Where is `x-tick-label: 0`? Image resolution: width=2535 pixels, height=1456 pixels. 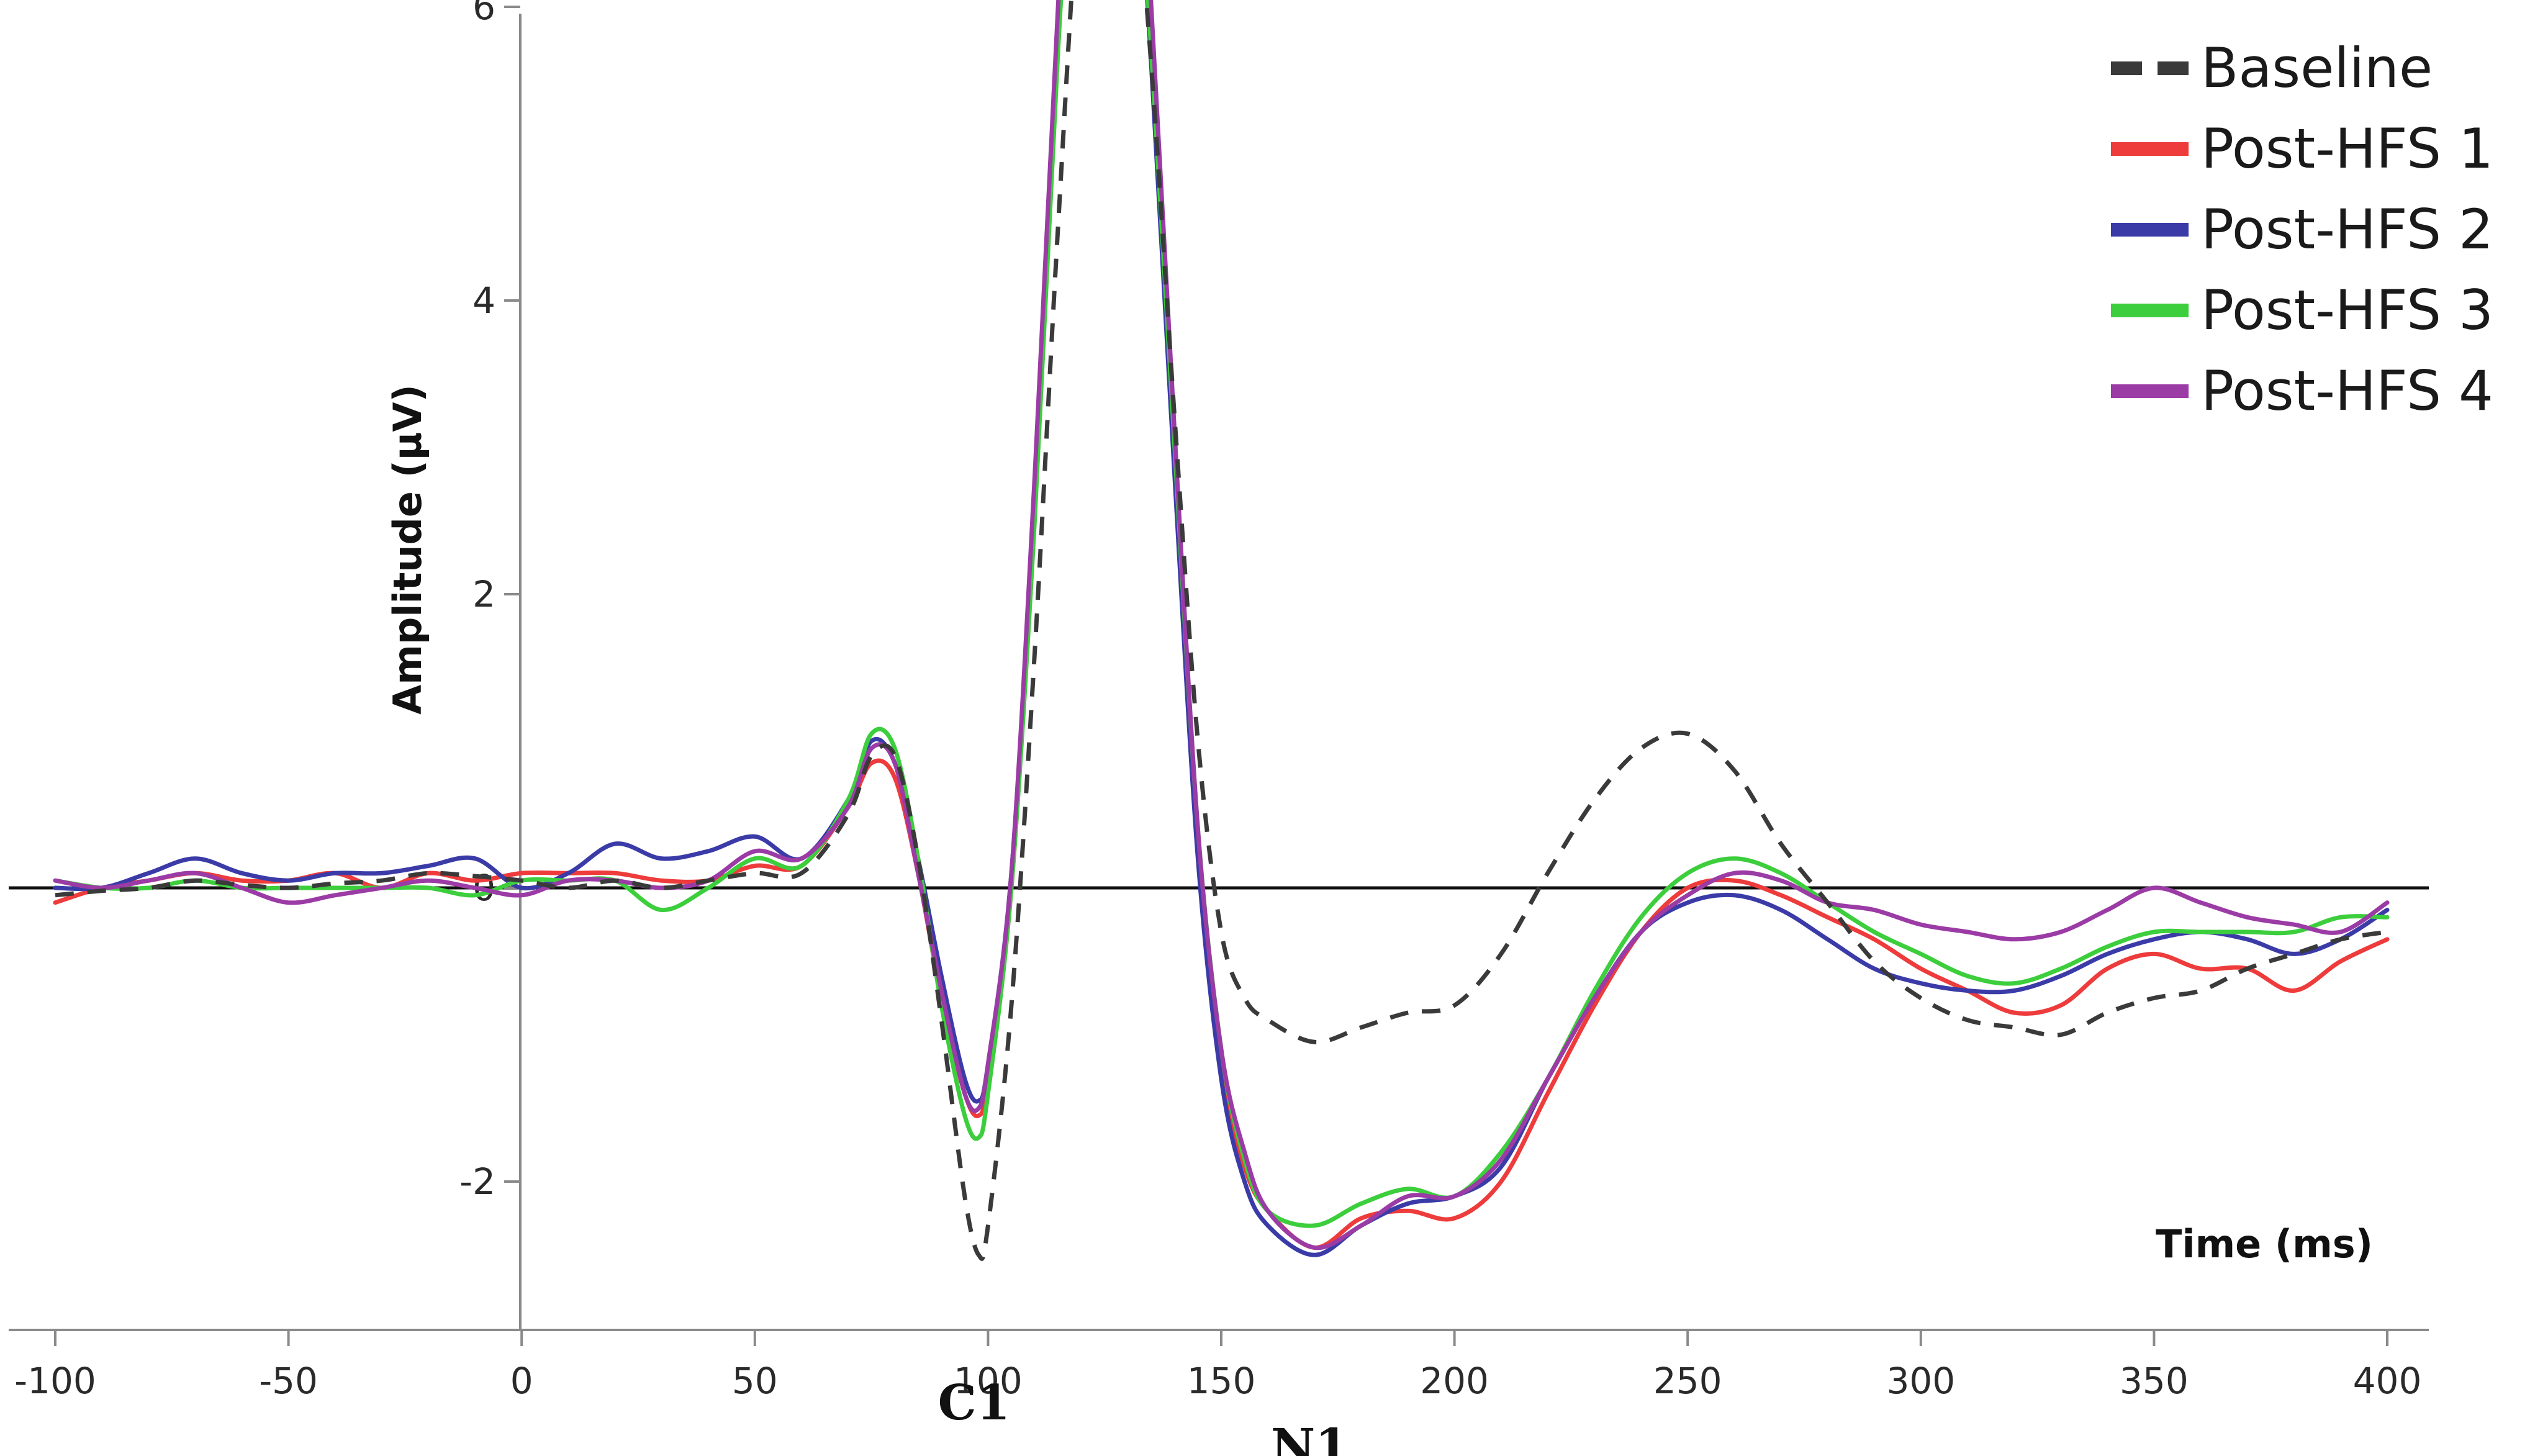
x-tick-label: 0 is located at coordinates (521, 1381).